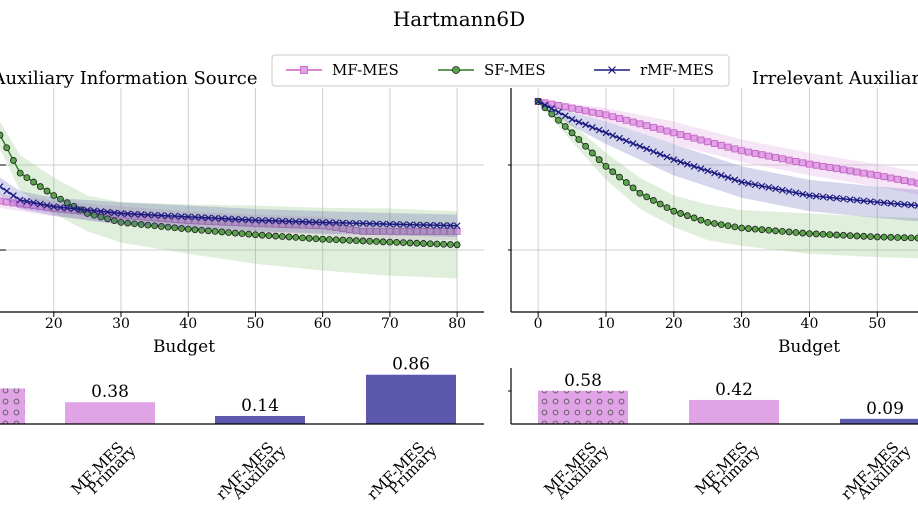  Describe the element at coordinates (457, 324) in the screenshot. I see `x-tick-label: 80` at that location.